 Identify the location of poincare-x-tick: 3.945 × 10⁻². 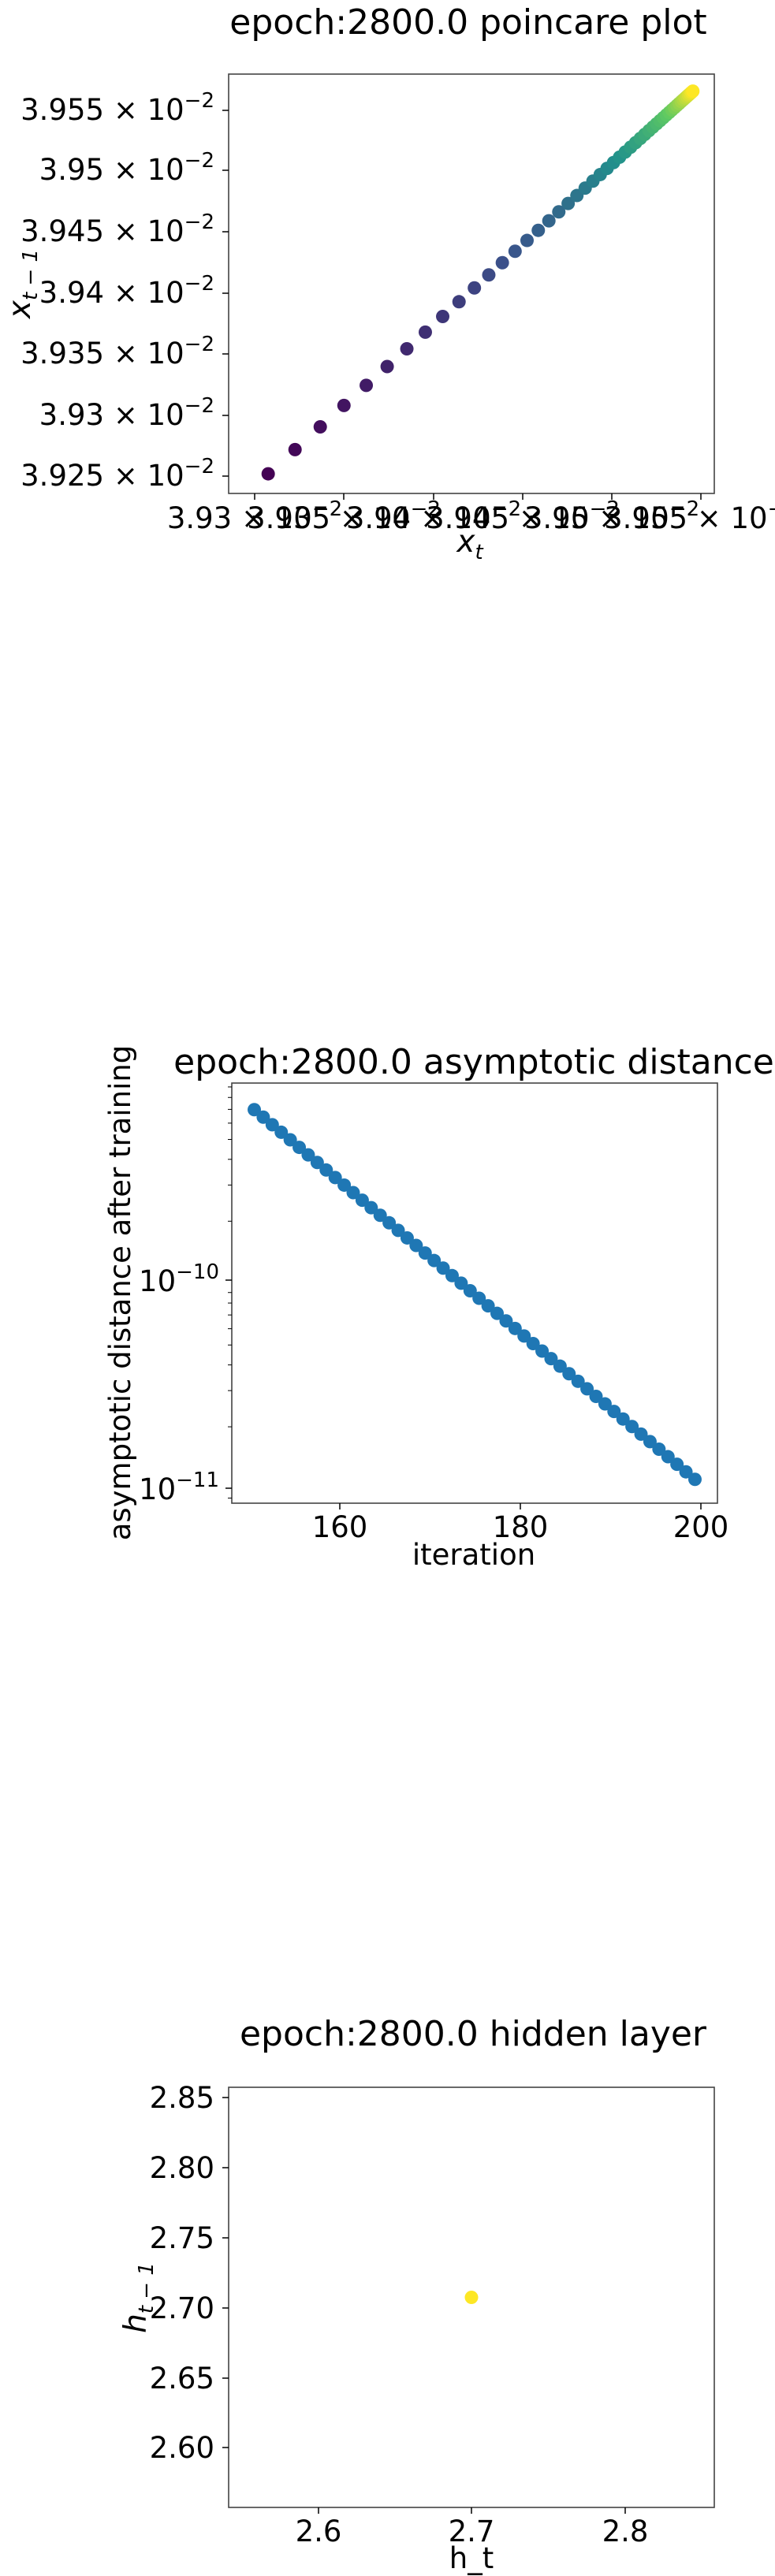
(523, 514).